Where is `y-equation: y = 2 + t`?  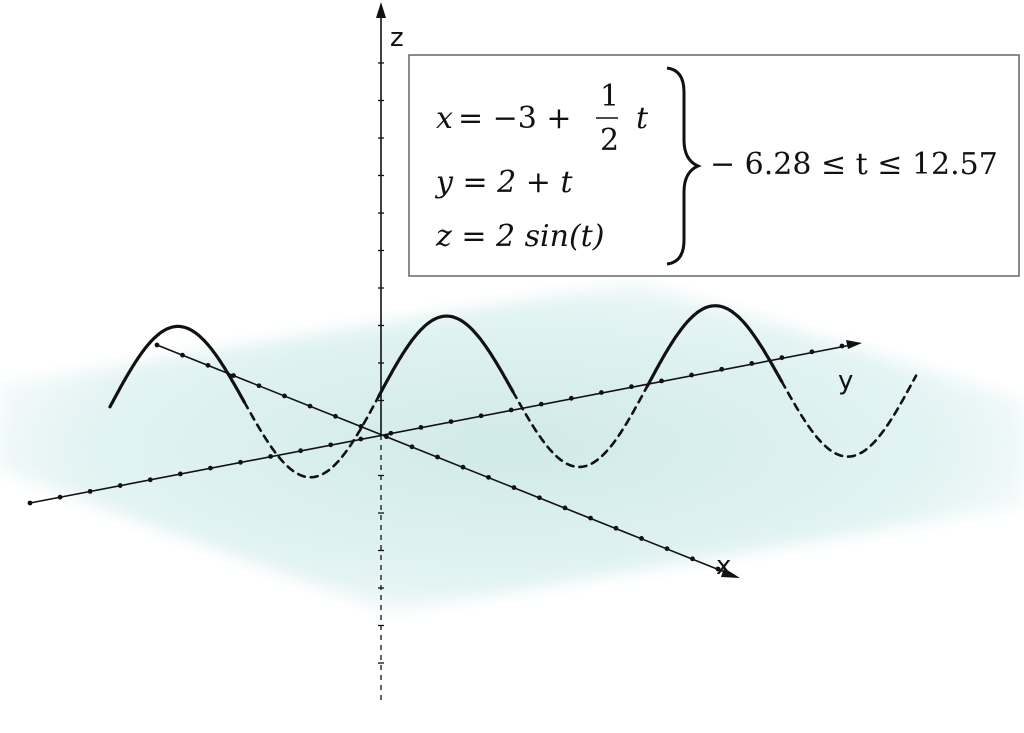 y-equation: y = 2 + t is located at coordinates (503, 182).